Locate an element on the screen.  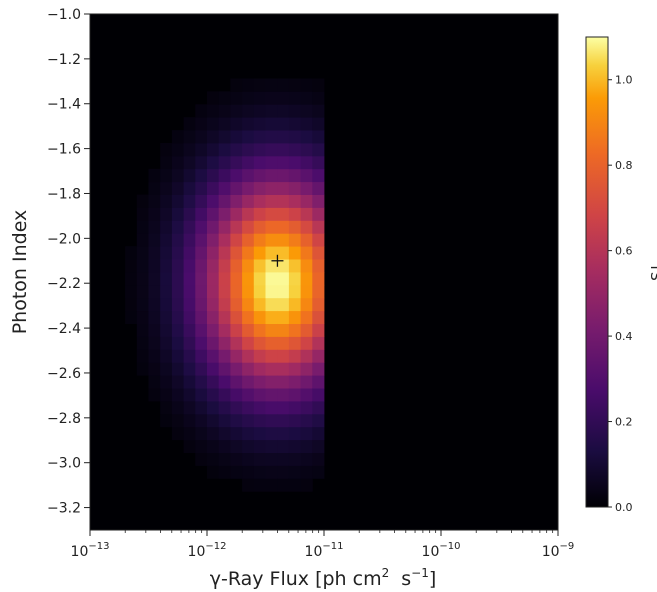
y-tick-label: −2.8 is located at coordinates (64, 419).